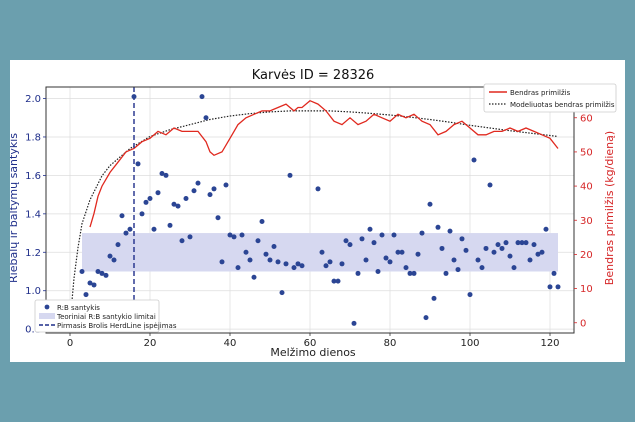 The height and width of the screenshot is (422, 635). I want to click on x-tick-label: 60, so click(310, 343).